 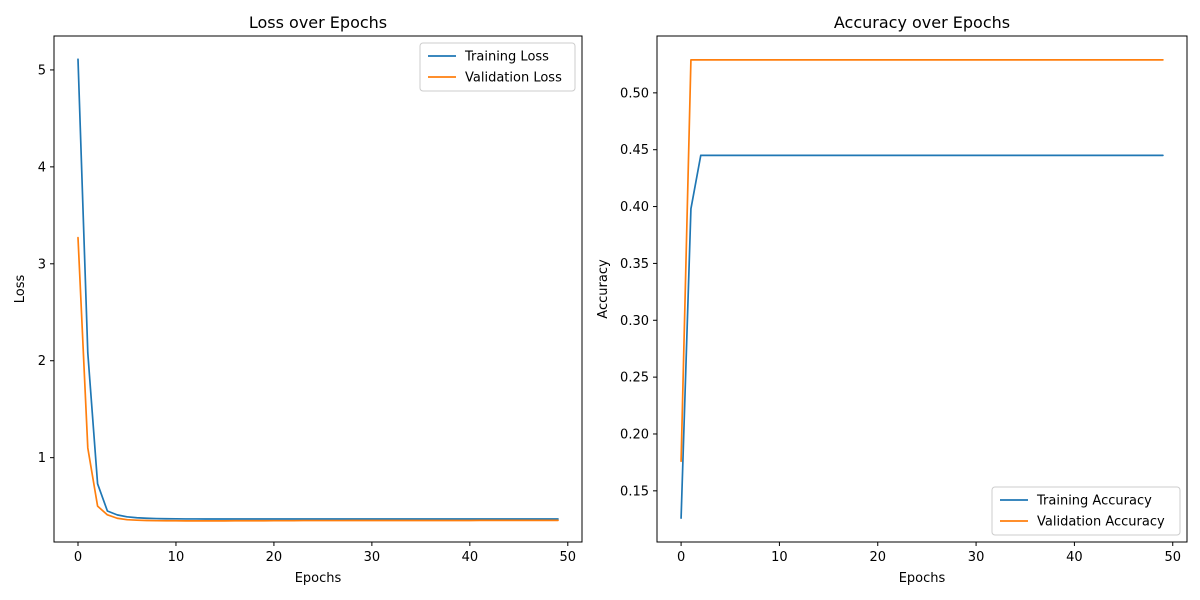 What do you see at coordinates (42, 264) in the screenshot?
I see `loss-y-tick-label: 3` at bounding box center [42, 264].